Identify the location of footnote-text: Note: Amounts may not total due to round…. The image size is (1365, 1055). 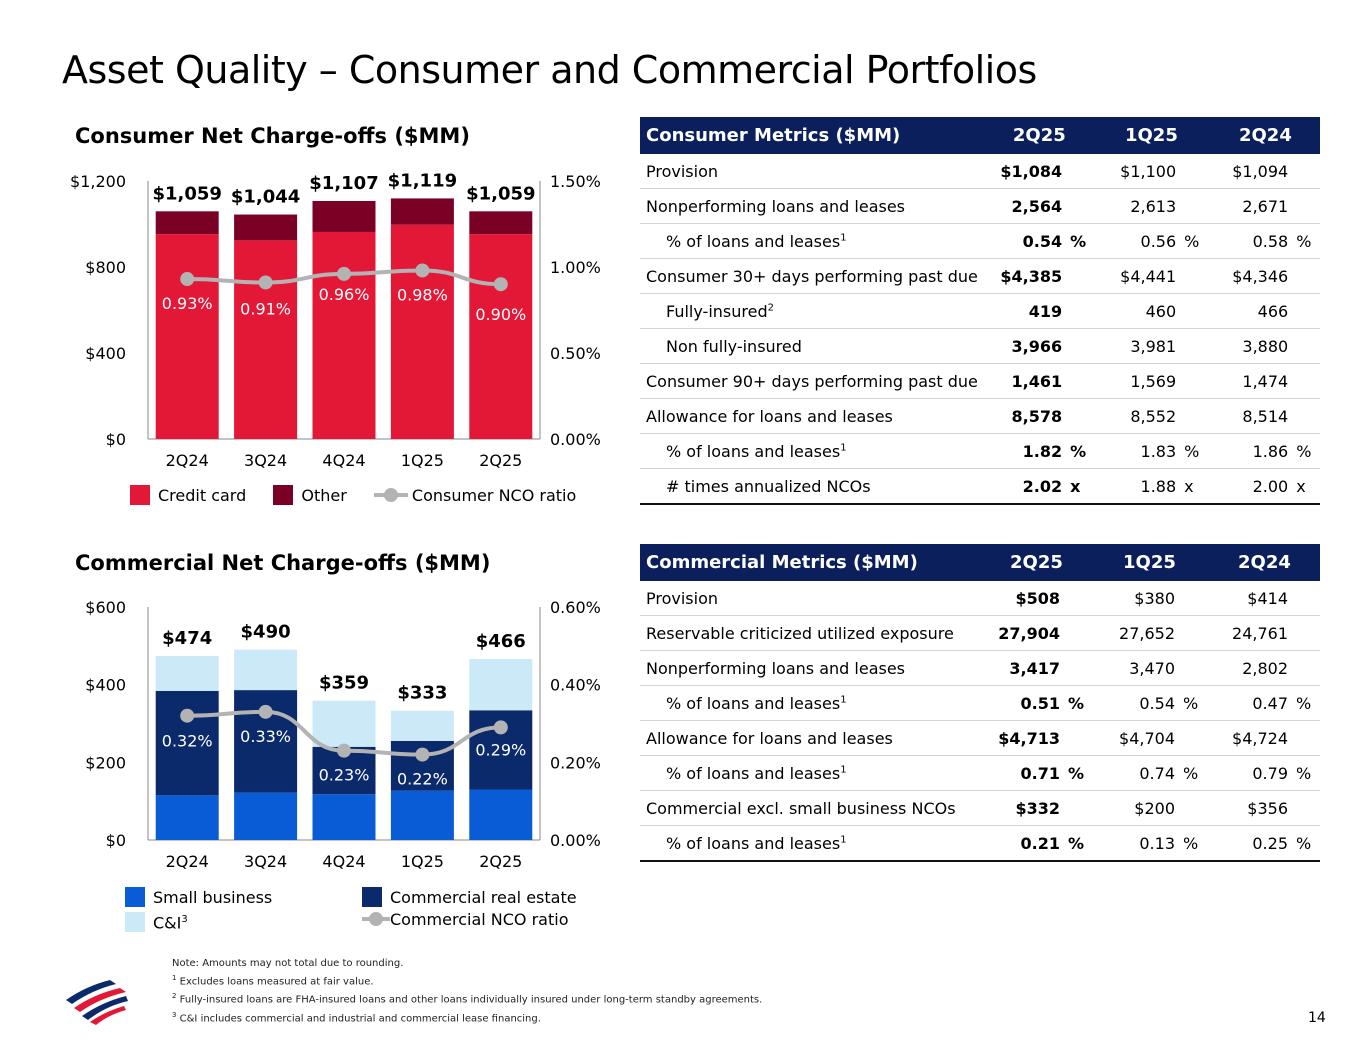
(288, 963).